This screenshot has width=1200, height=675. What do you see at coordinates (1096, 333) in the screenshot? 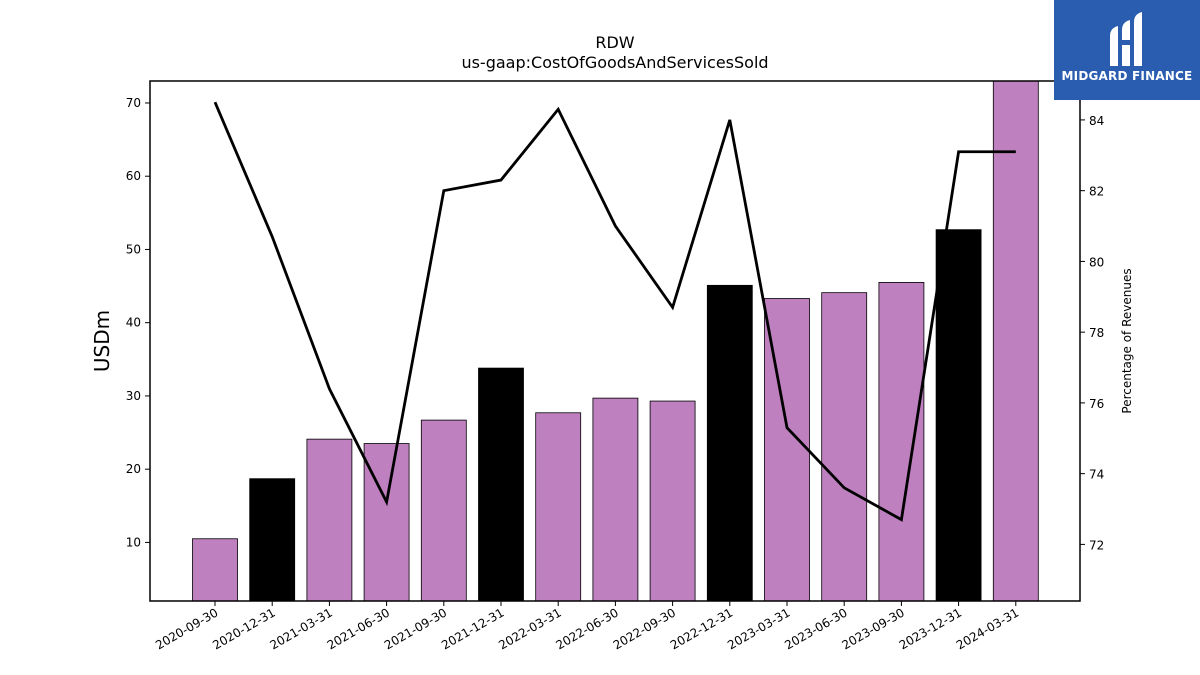
I see `y2-tick-label: 78` at bounding box center [1096, 333].